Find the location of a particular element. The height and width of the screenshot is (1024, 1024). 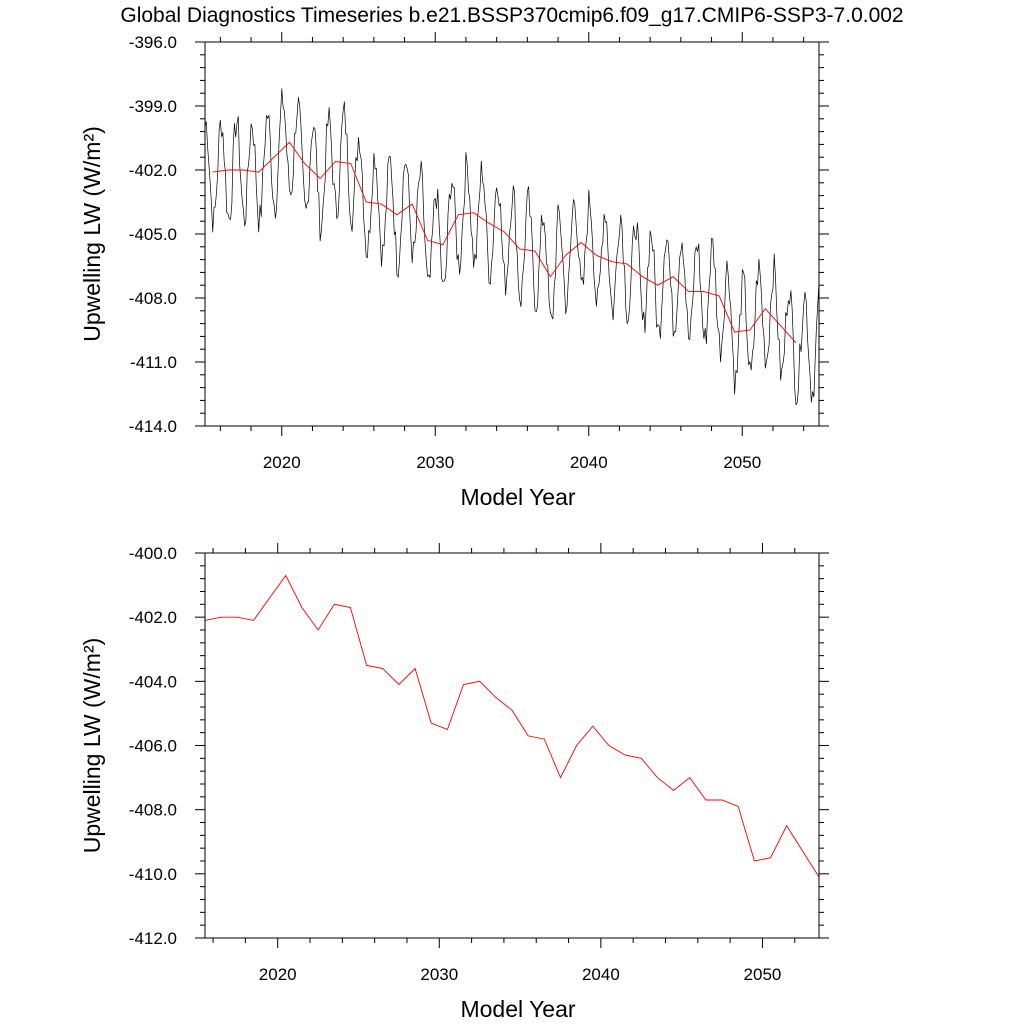

y-tick-label: -405.0 is located at coordinates (153, 234).